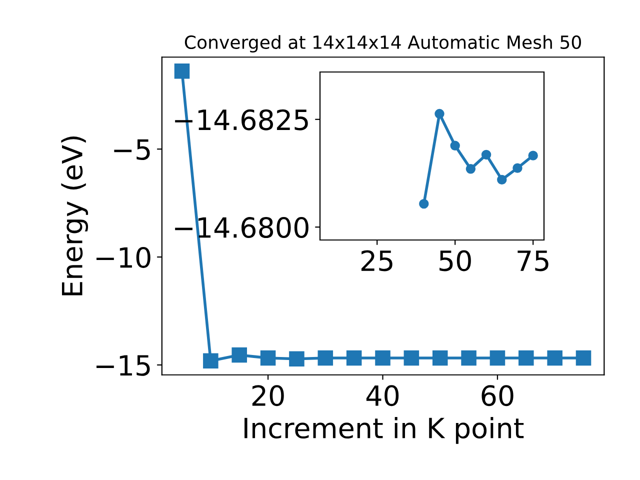 Image resolution: width=640 pixels, height=480 pixels. I want to click on x-tick-label: 25, so click(376, 261).